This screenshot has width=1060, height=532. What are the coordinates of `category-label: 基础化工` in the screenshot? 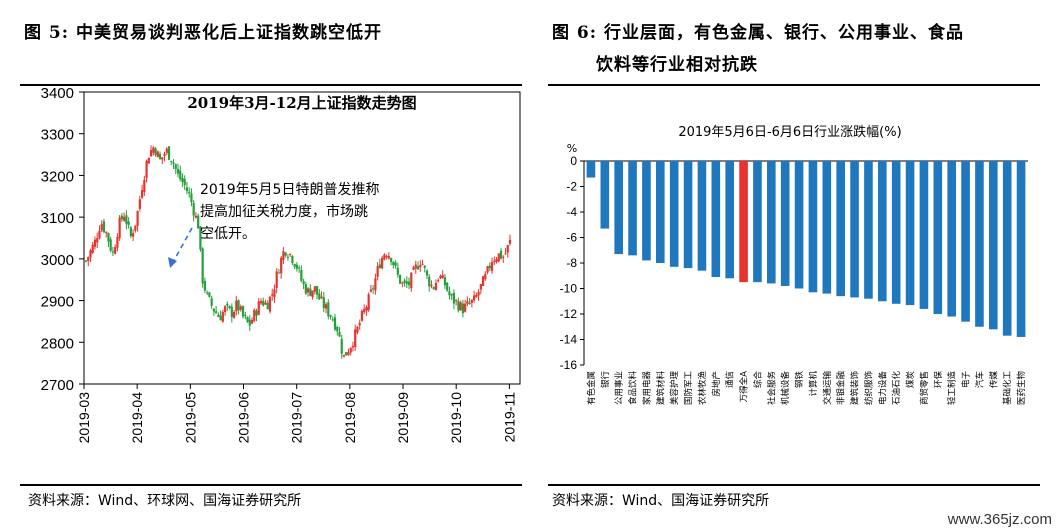 It's located at (1007, 388).